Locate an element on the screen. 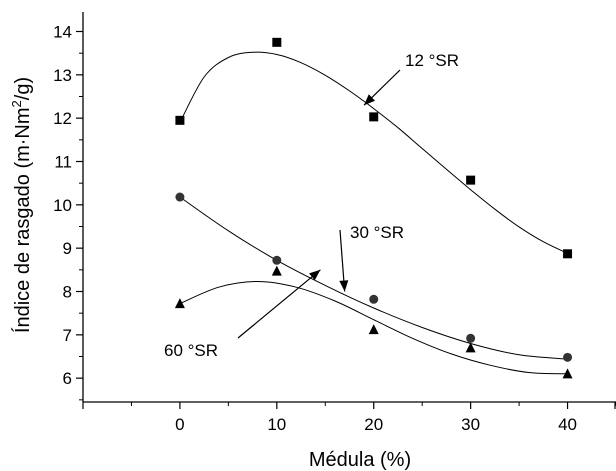 The height and width of the screenshot is (471, 616). annotation-30sr-arrowhead is located at coordinates (344, 286).